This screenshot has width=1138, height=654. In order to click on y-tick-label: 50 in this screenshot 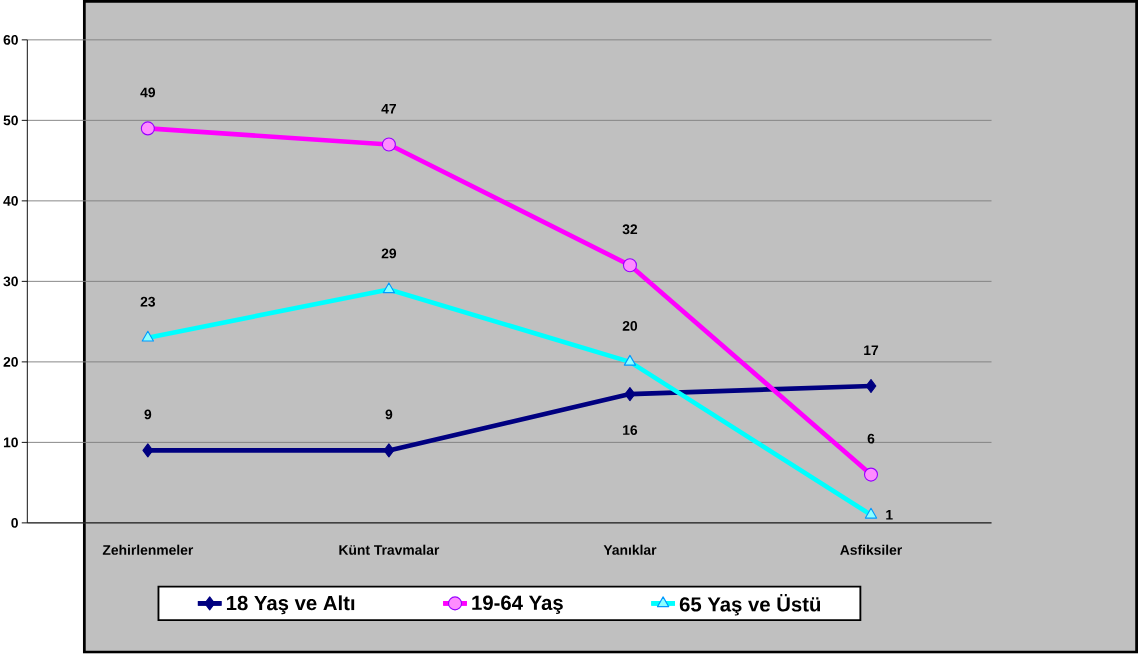, I will do `click(10, 120)`.